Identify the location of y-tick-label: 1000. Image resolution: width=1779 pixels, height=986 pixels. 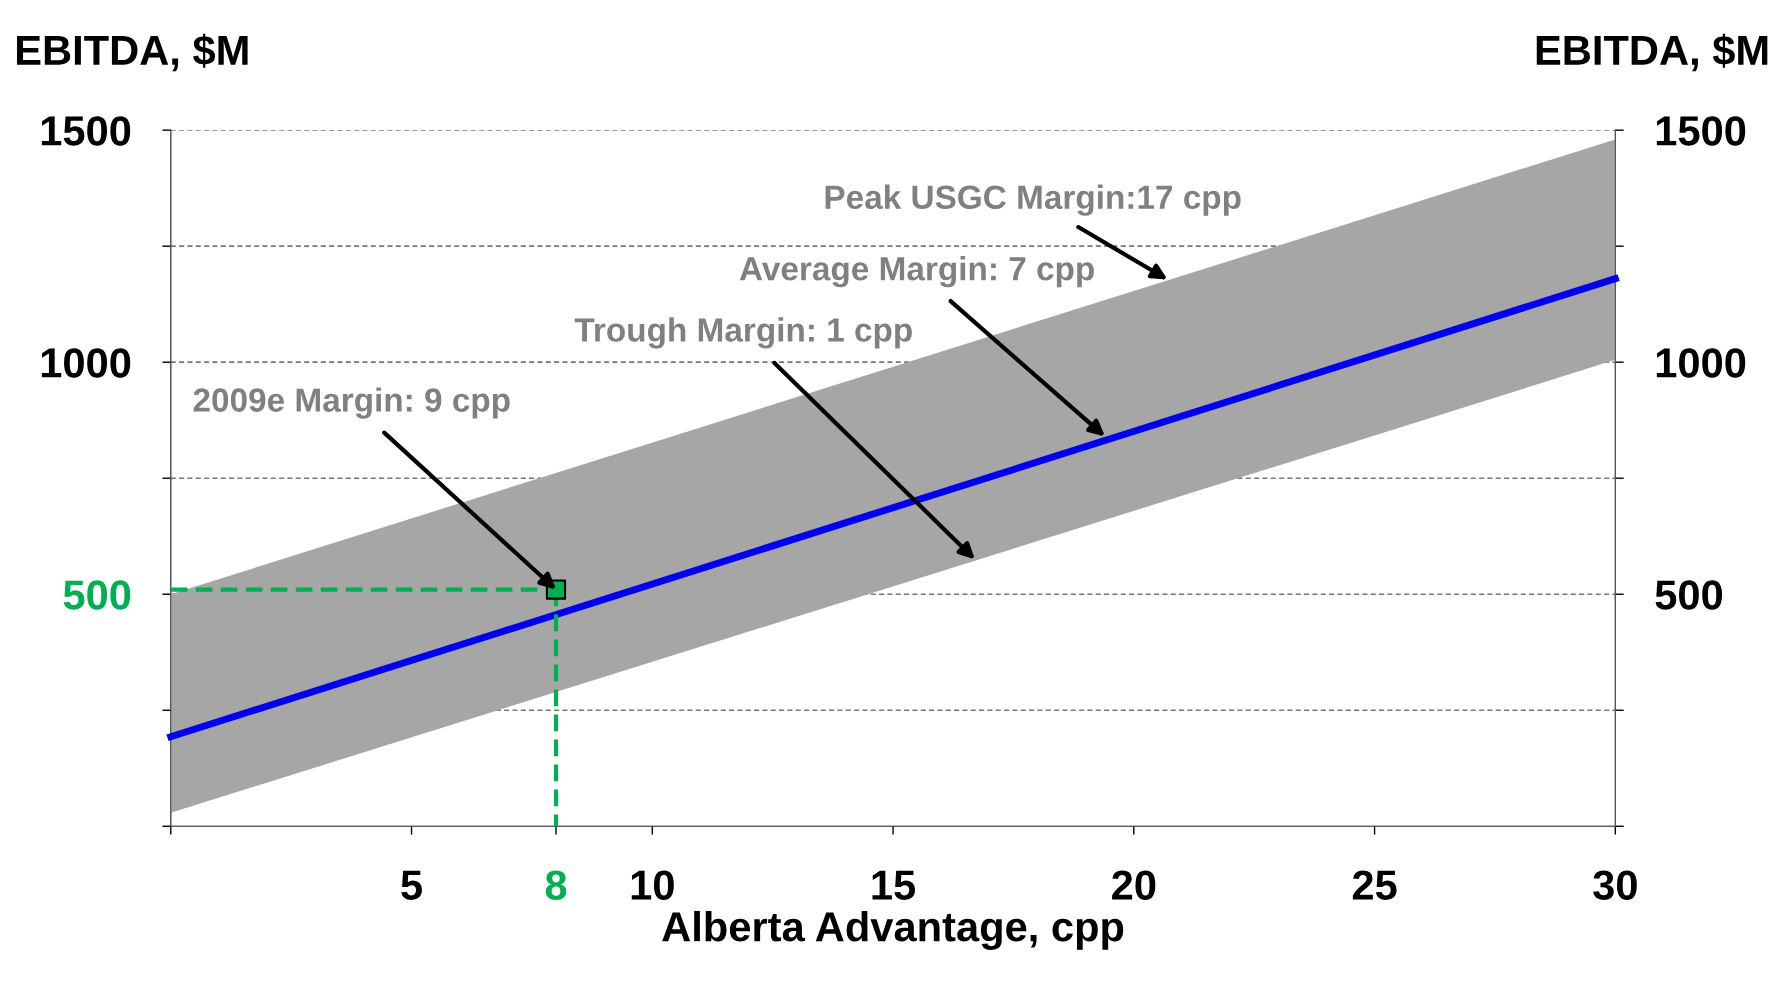
(86, 363).